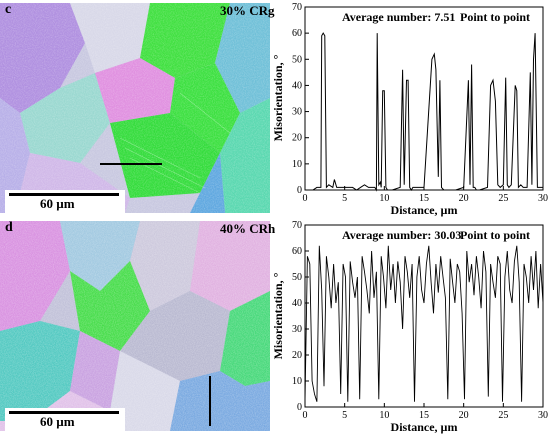  Describe the element at coordinates (398, 17) in the screenshot. I see `annotation-average: Average number: 7.51` at that location.